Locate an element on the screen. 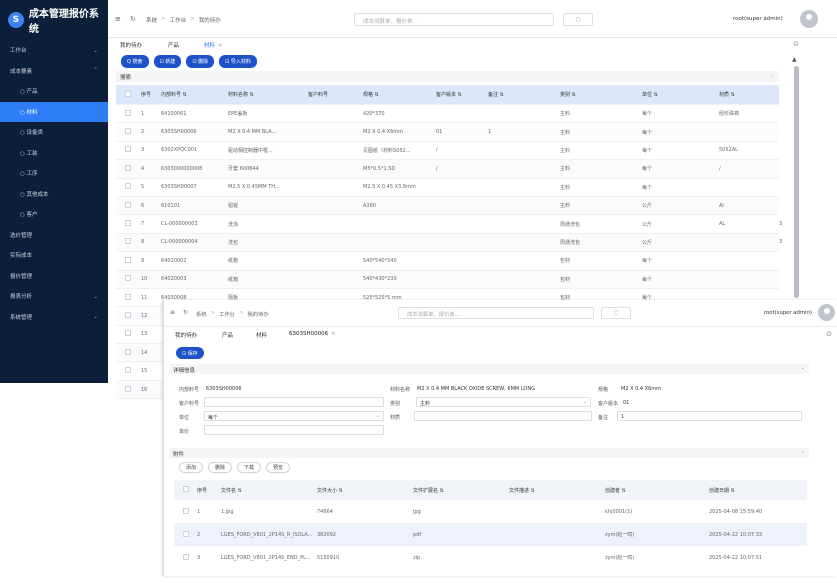 The height and width of the screenshot is (583, 837). remark-field: 1 is located at coordinates (709, 416).